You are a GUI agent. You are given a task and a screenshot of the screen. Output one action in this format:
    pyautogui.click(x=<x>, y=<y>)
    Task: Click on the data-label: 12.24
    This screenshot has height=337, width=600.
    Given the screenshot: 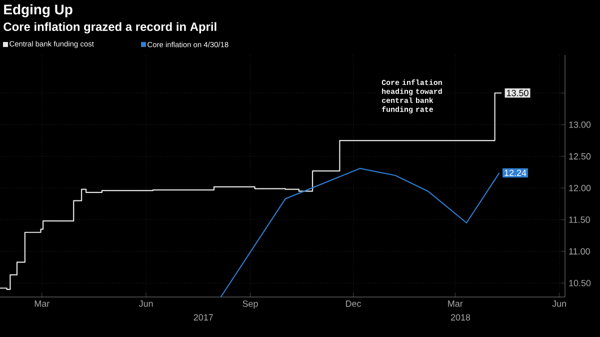 What is the action you would take?
    pyautogui.click(x=515, y=173)
    